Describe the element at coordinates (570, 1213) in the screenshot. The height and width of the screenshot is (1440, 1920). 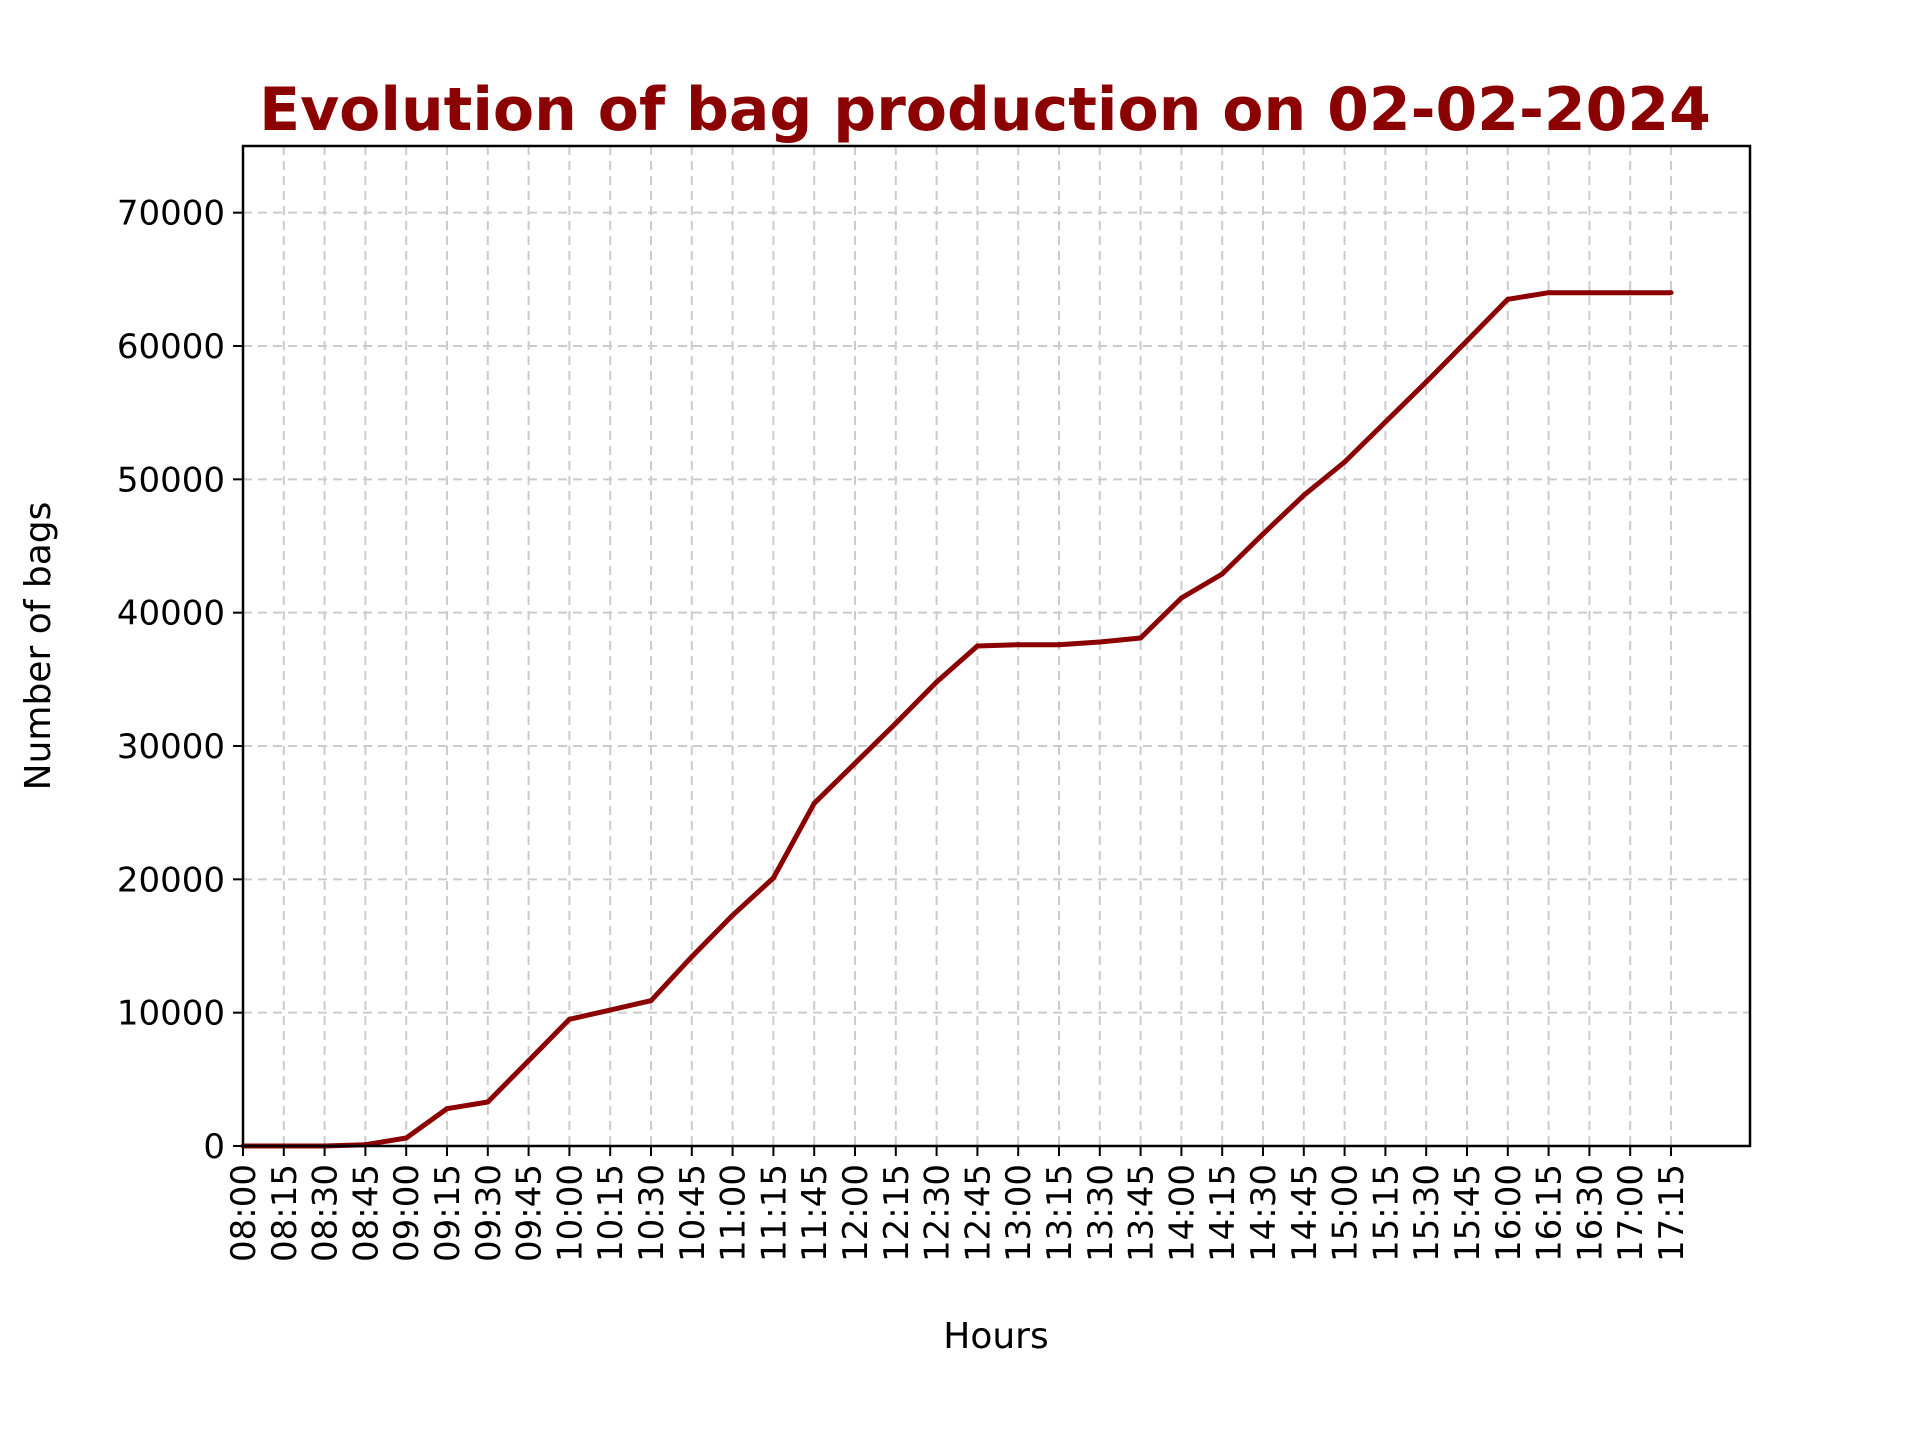
I see `x-tick-label: 10:00` at that location.